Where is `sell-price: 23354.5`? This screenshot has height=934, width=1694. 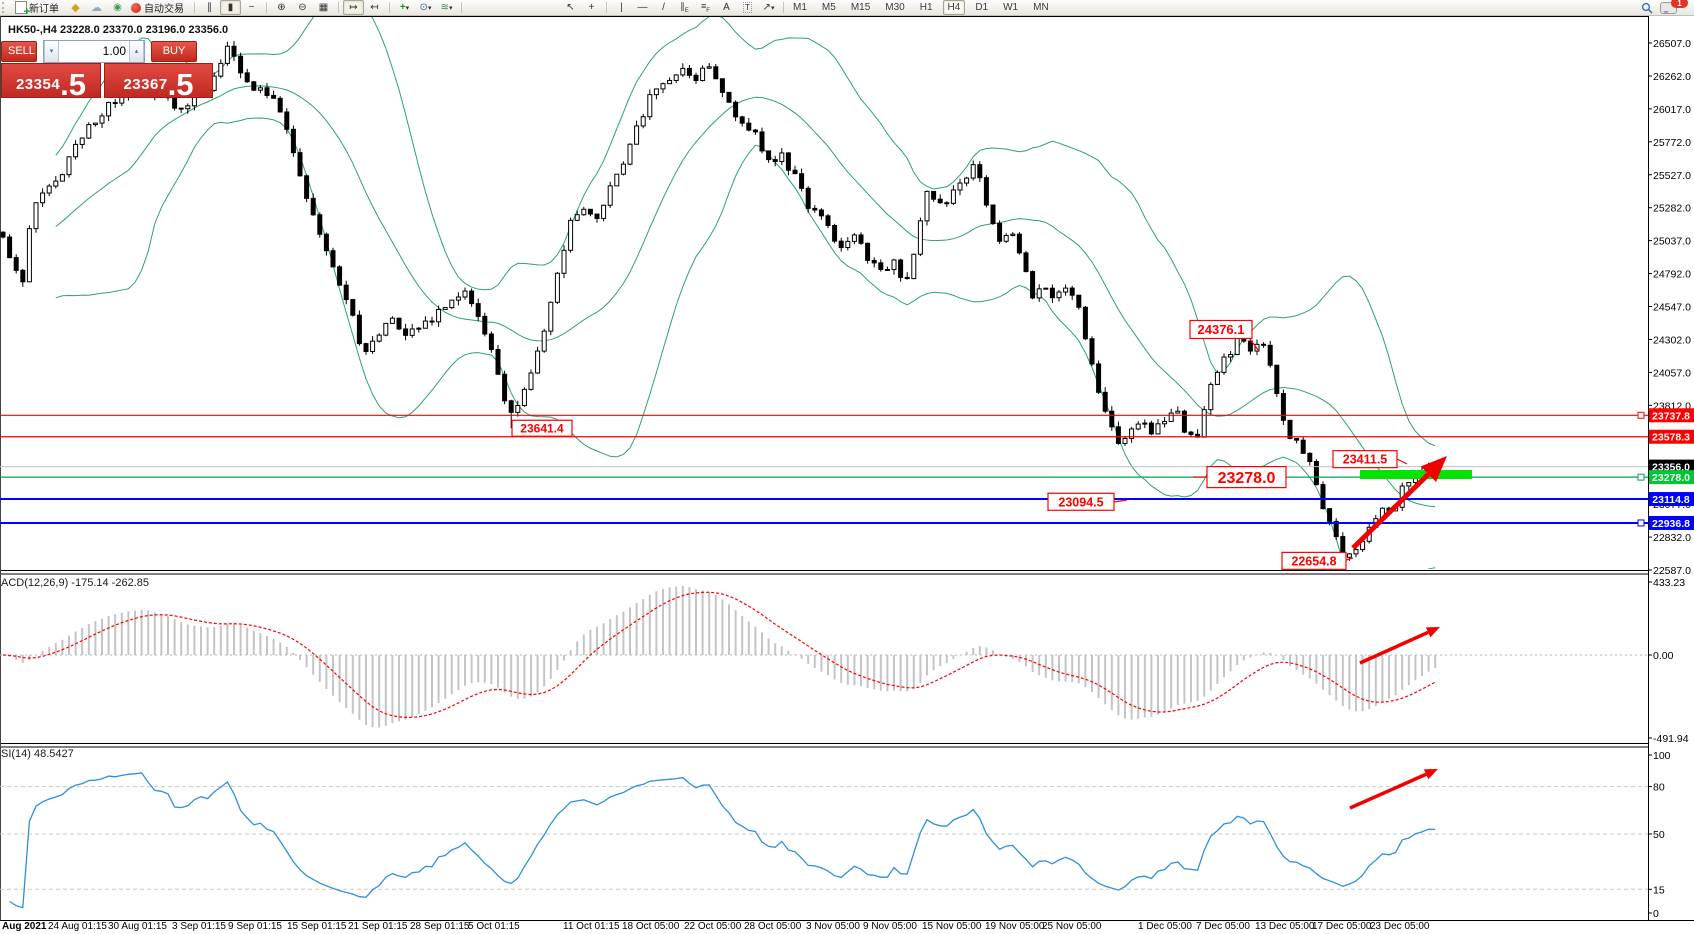
sell-price: 23354.5 is located at coordinates (51, 81).